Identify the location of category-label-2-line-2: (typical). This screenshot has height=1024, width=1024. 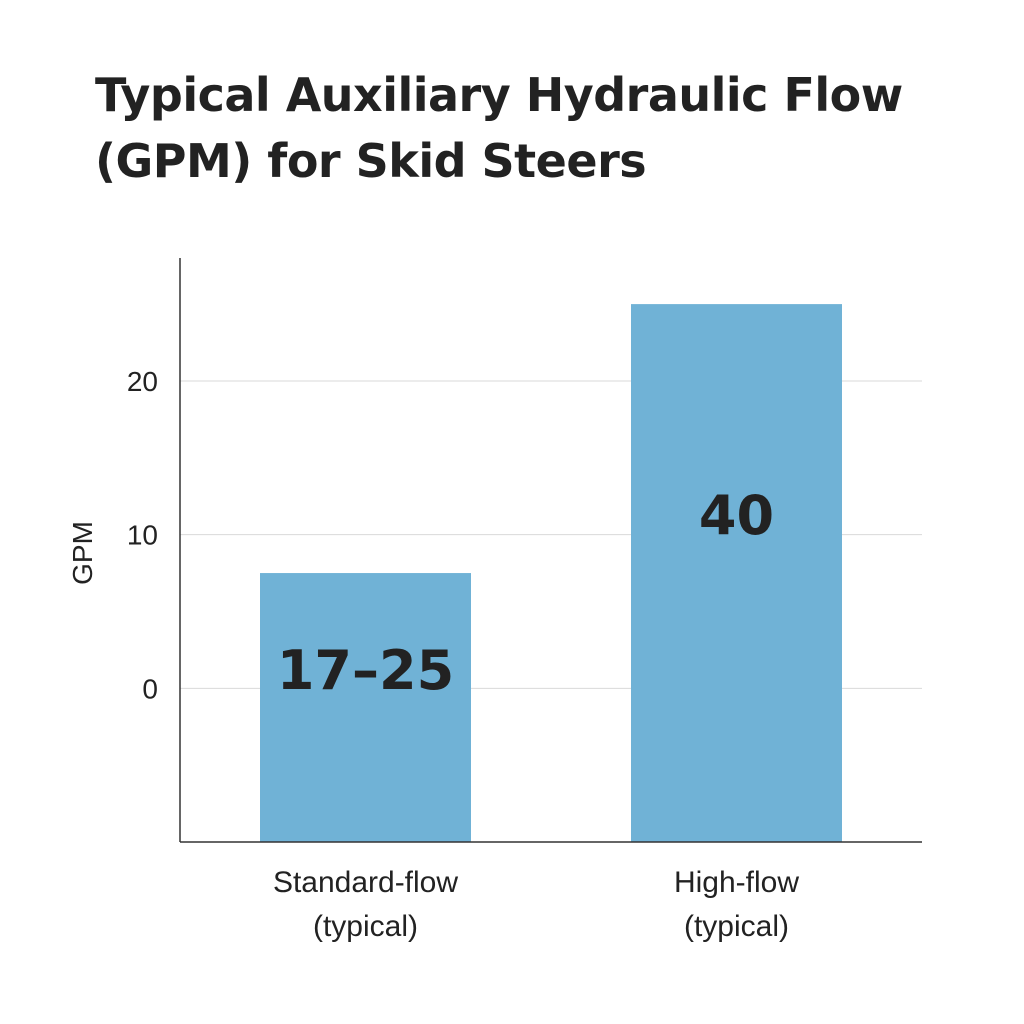
(736, 926).